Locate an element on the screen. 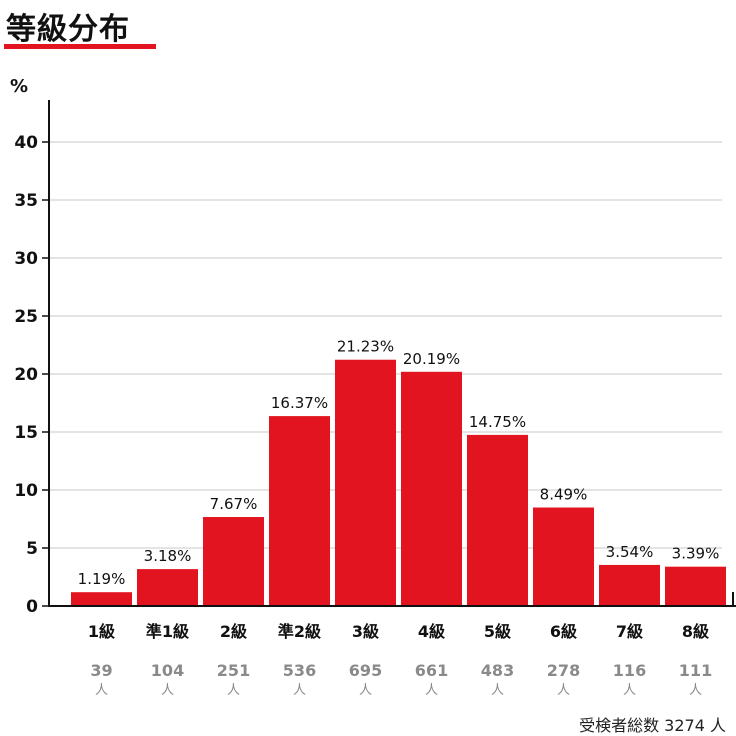 The image size is (736, 736). value-label: 3.18% is located at coordinates (168, 556).